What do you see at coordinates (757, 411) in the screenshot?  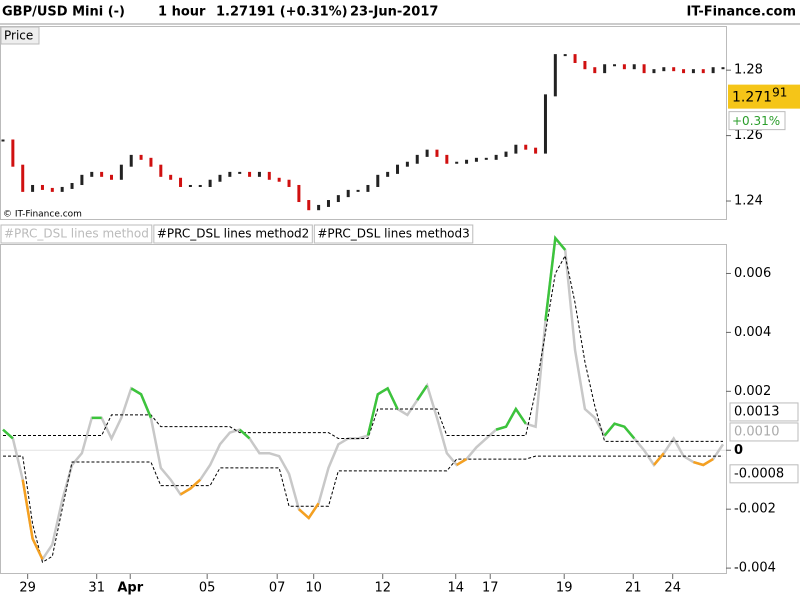 I see `value-marker: 0.0013` at bounding box center [757, 411].